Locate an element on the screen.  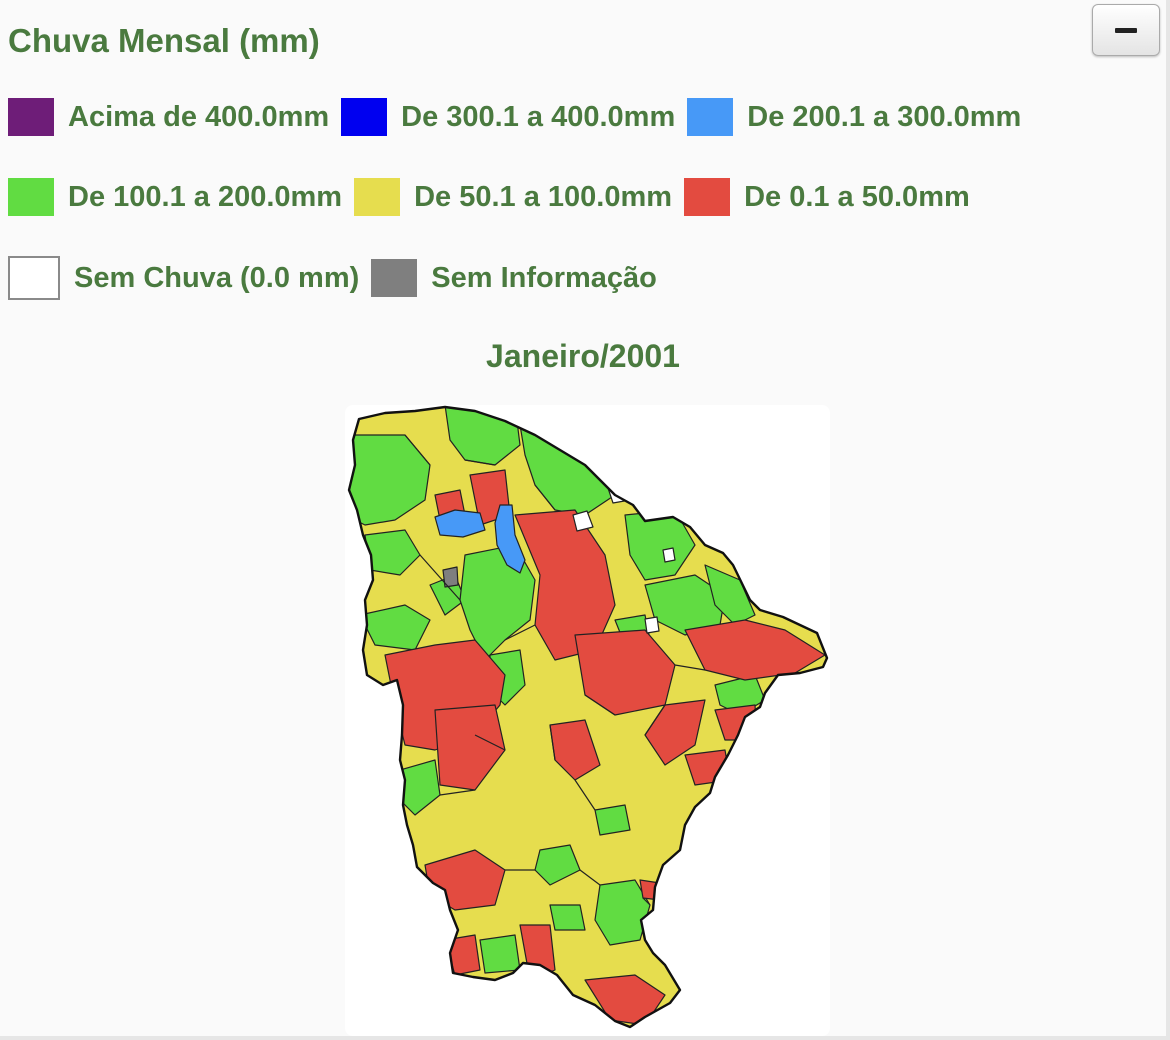
legend-item-0-50: De 0.1 a 50.0mm is located at coordinates (827, 197).